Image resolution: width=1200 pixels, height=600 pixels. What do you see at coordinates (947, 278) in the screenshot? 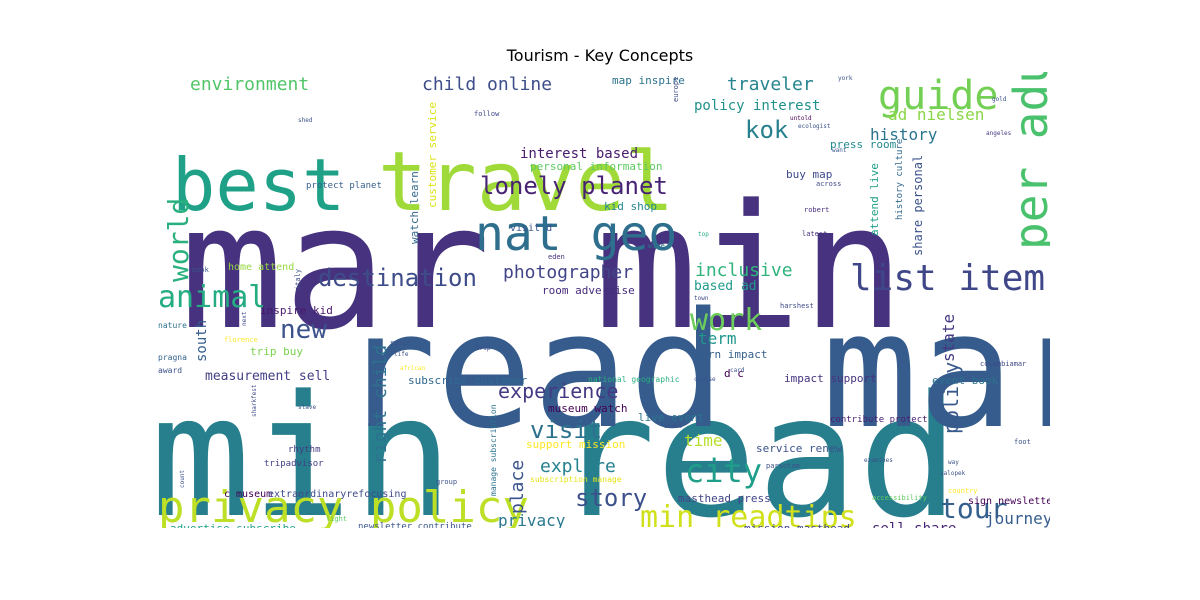
I see `word-list-item: list item` at bounding box center [947, 278].